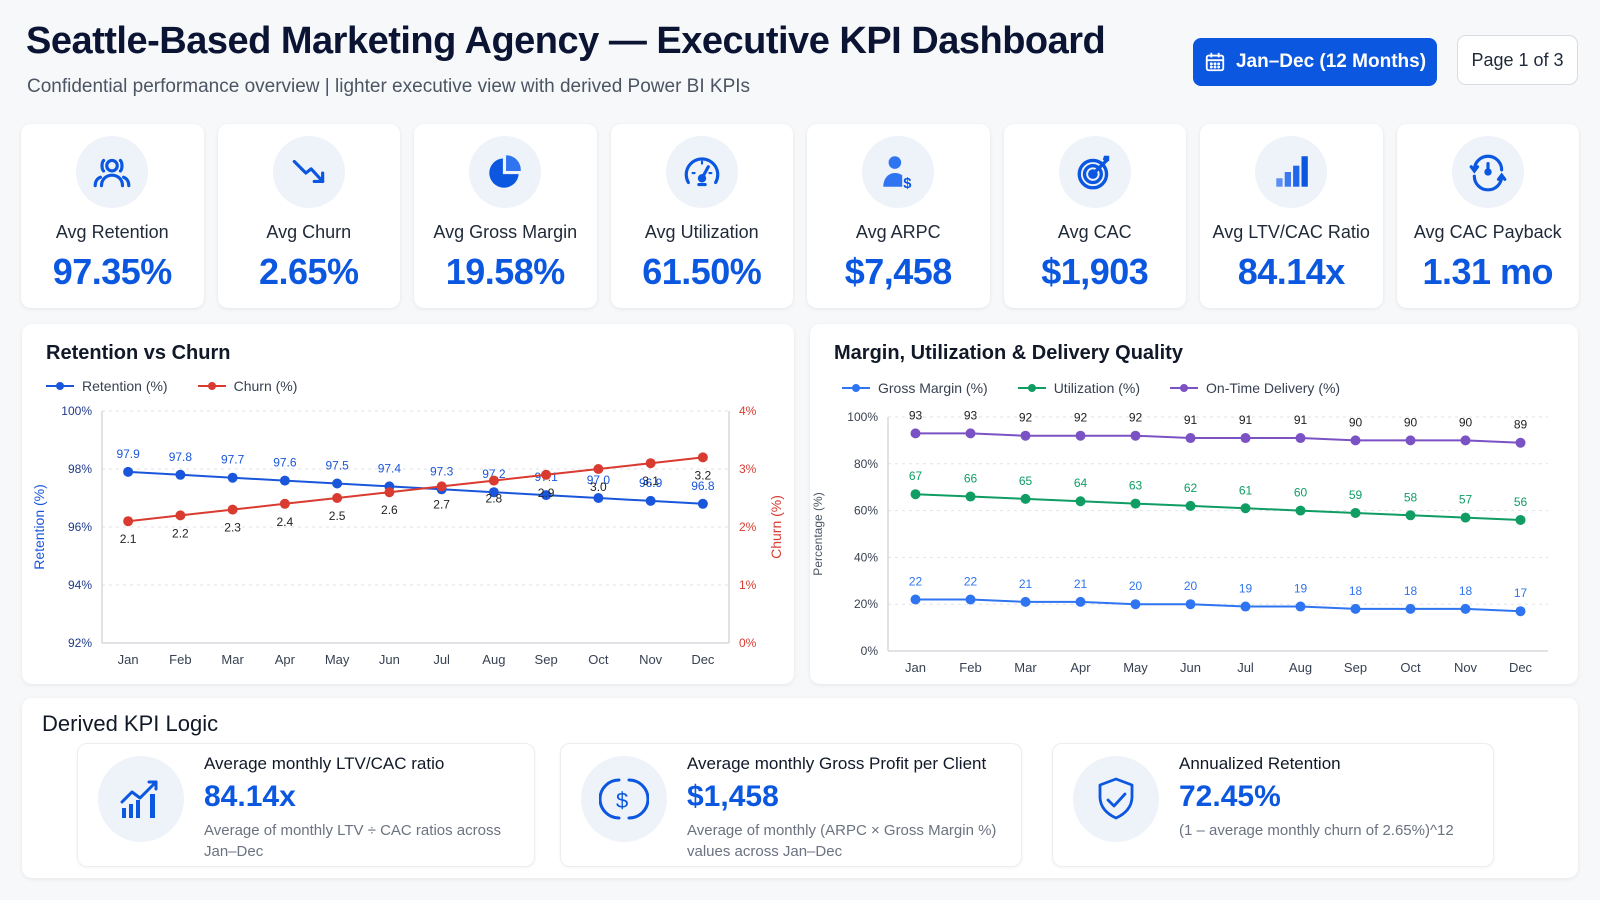 This screenshot has height=900, width=1600. I want to click on date-range-label: Jan–Dec (12 Months), so click(1331, 61).